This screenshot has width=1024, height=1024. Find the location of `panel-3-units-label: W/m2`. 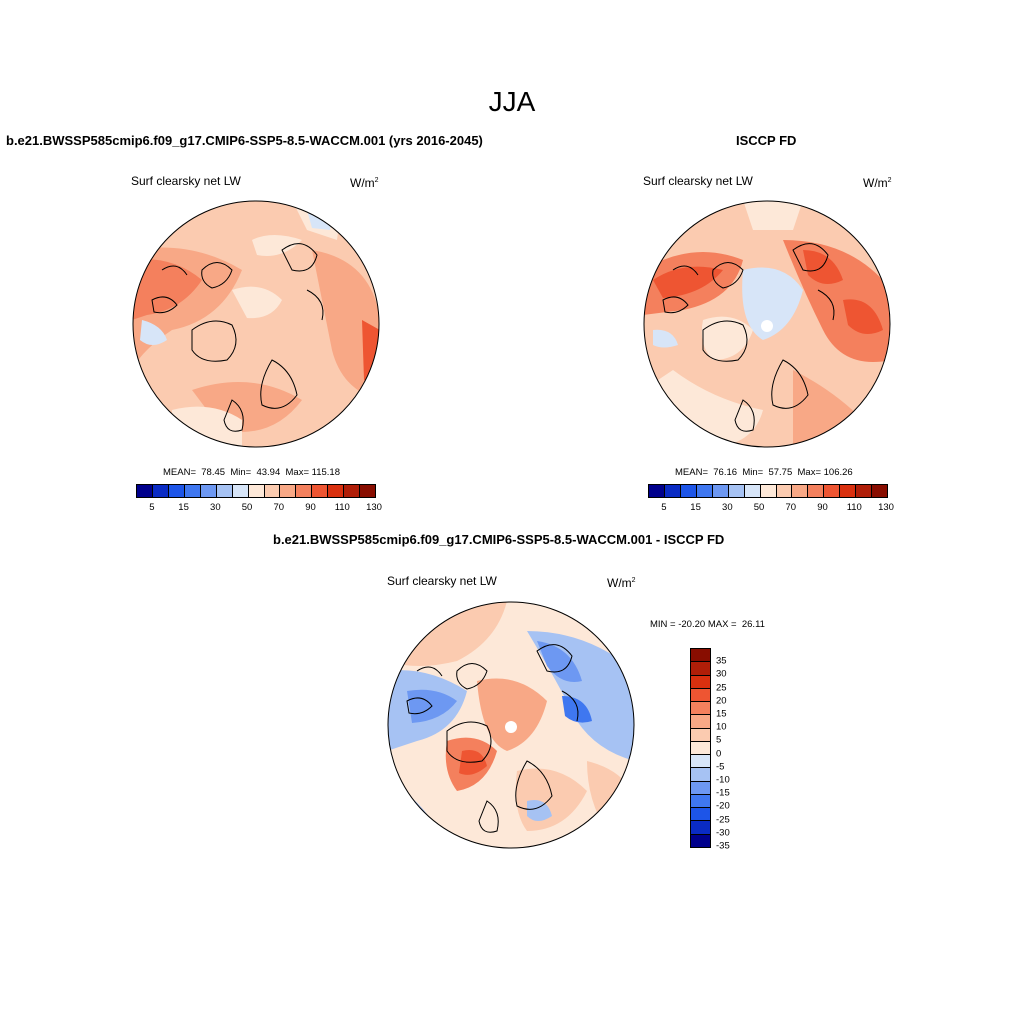

panel-3-units-label: W/m2 is located at coordinates (621, 583).